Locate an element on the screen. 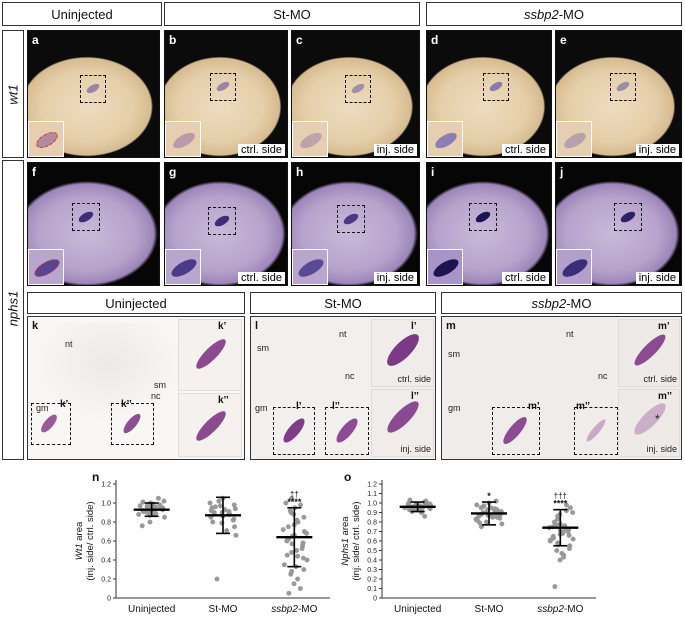 Image resolution: width=685 pixels, height=626 pixels. zoom-l1: ctrl. side is located at coordinates (402, 353).